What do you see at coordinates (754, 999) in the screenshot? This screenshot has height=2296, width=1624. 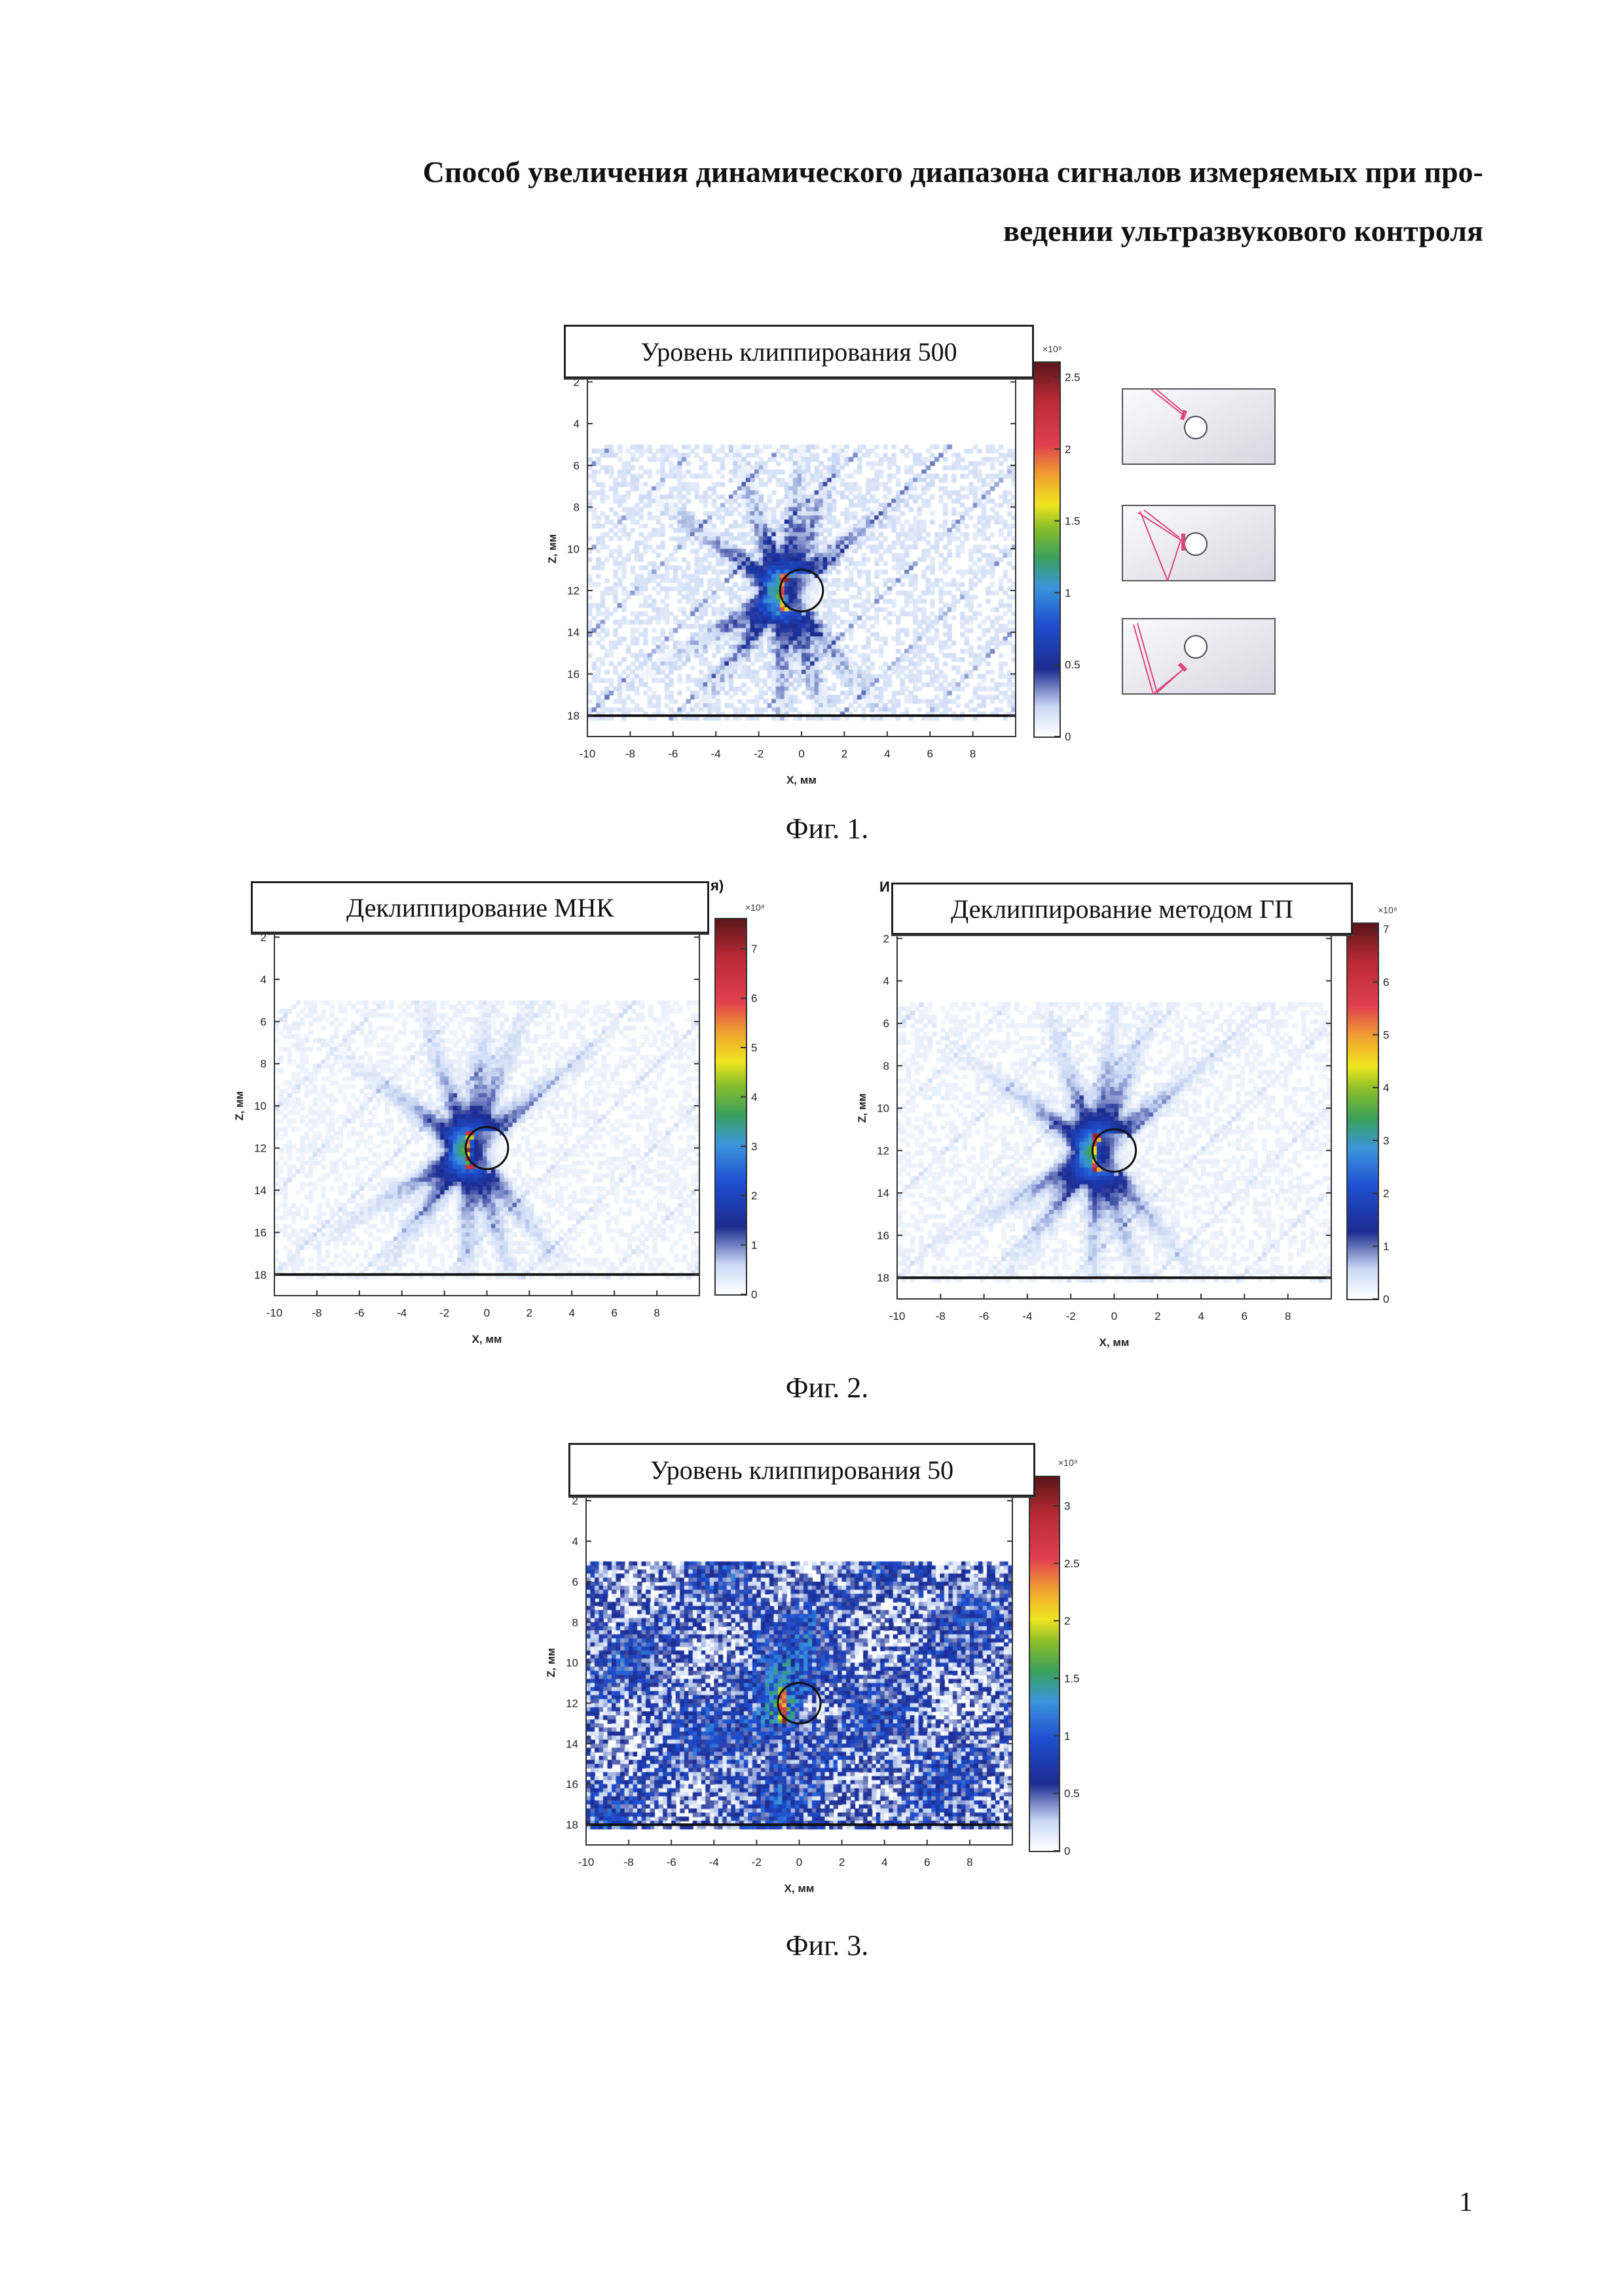 I see `colorbar-tick-label: 6` at bounding box center [754, 999].